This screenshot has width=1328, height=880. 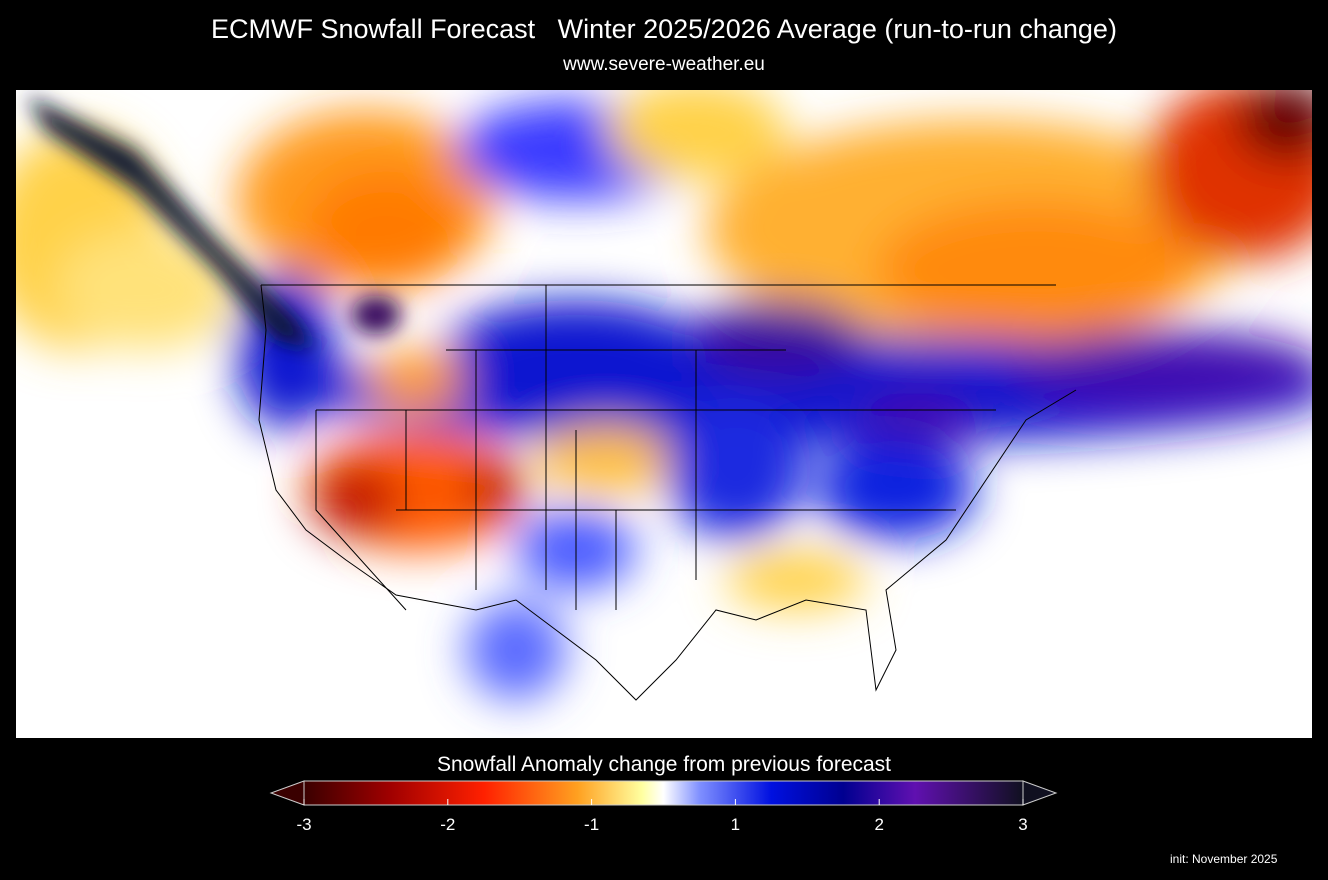 What do you see at coordinates (735, 824) in the screenshot?
I see `colorbar-tick-label: 1` at bounding box center [735, 824].